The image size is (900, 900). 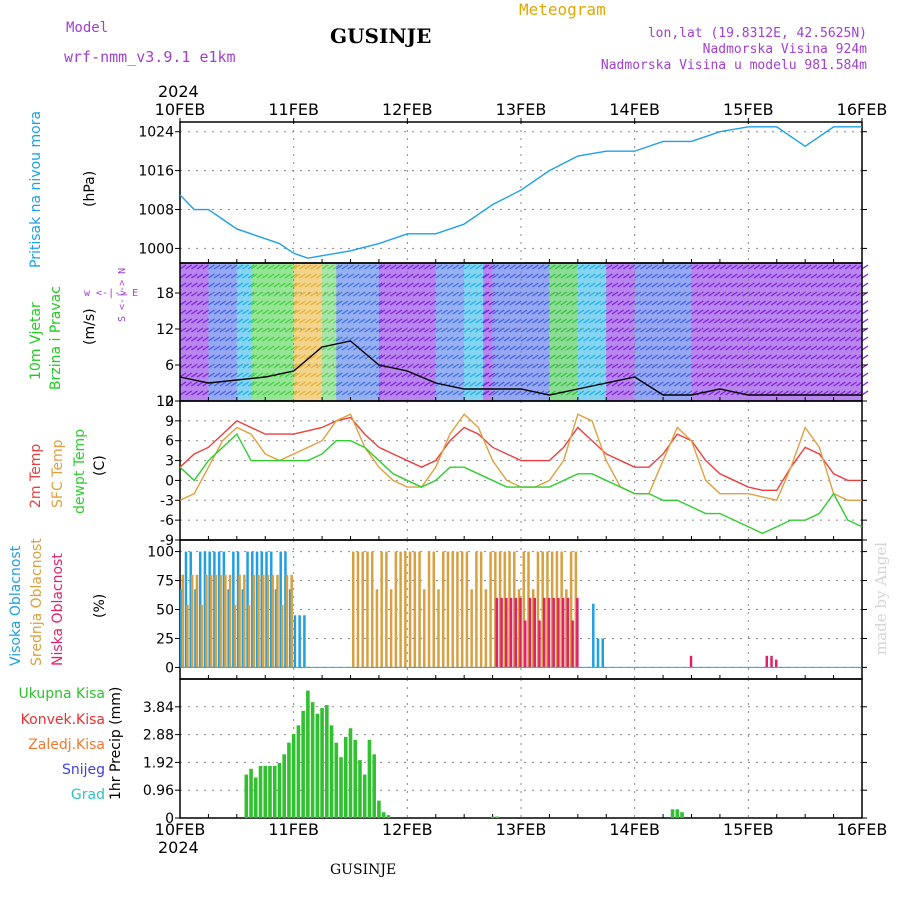 I want to click on date-label-top: 16FEB, so click(x=862, y=109).